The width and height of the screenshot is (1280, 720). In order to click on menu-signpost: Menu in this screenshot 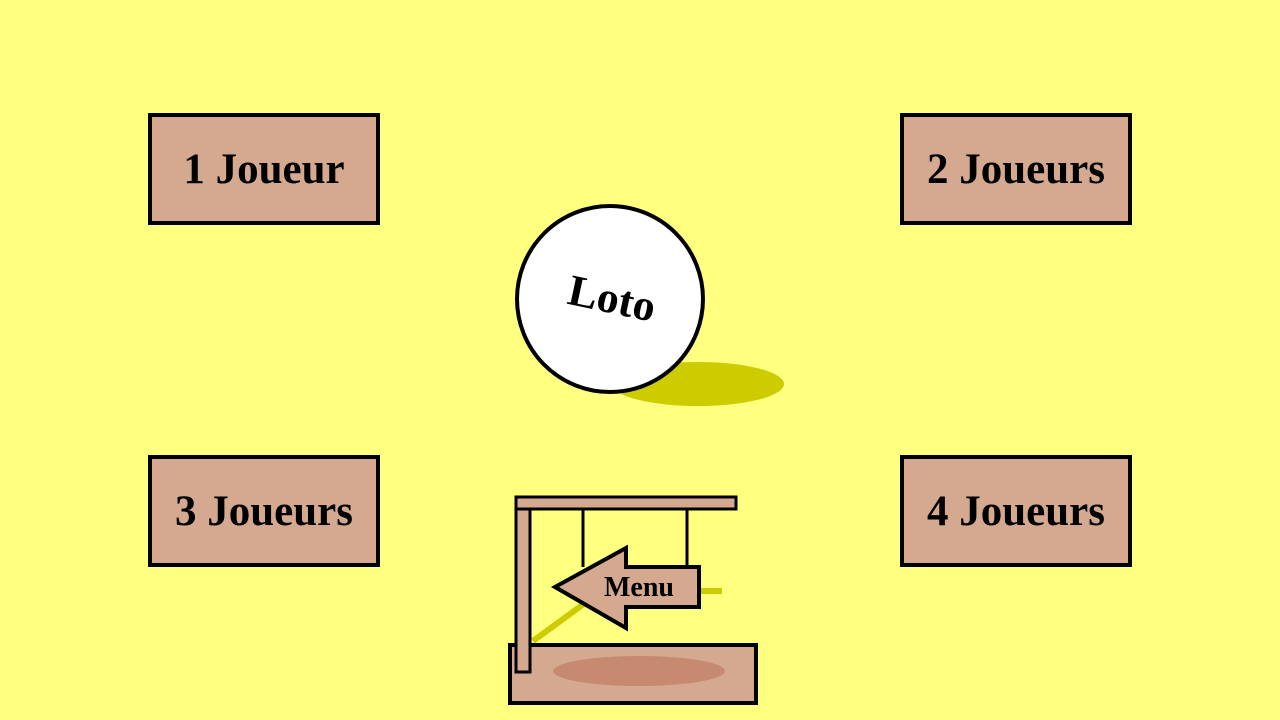, I will do `click(633, 600)`.